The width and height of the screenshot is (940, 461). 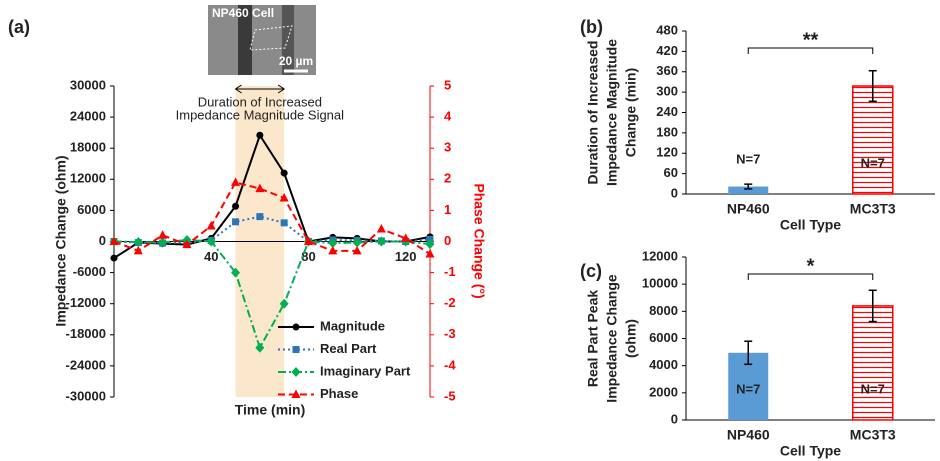 I want to click on y-tick-label: 30000, so click(x=88, y=84).